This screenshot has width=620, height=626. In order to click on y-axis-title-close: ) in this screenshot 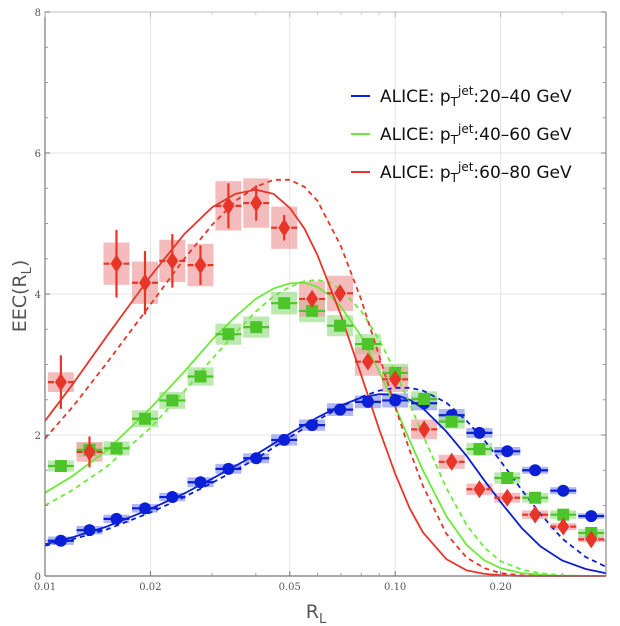, I will do `click(20, 263)`.